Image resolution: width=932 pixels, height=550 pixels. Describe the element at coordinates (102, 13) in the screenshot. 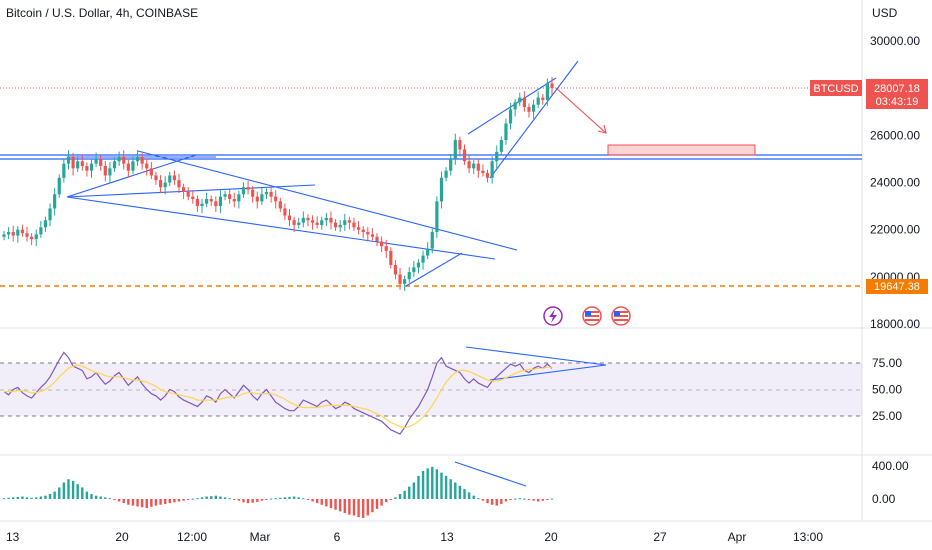

I see `chart-title: Bitcoin / U.S. Dollar, 4h, COINBASE` at that location.